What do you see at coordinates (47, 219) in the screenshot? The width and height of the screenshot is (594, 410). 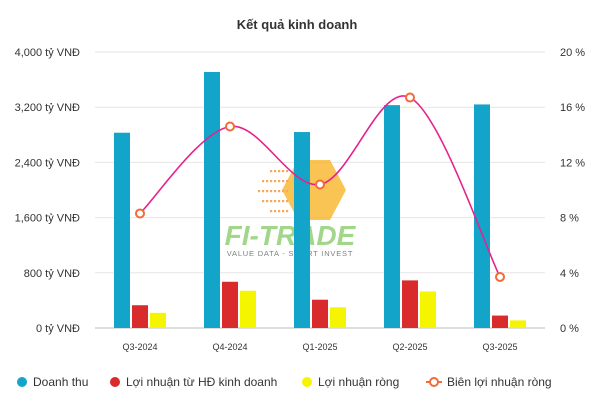 I see `left-tick-label: 1,600 tỷ VNĐ` at bounding box center [47, 219].